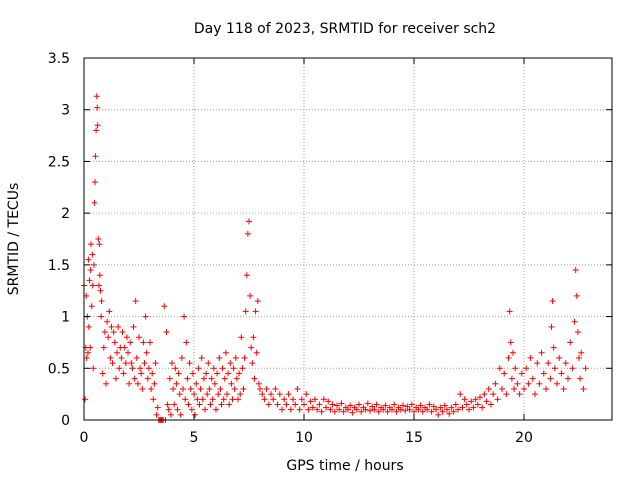  What do you see at coordinates (524, 438) in the screenshot?
I see `x-tick-label: 20` at bounding box center [524, 438].